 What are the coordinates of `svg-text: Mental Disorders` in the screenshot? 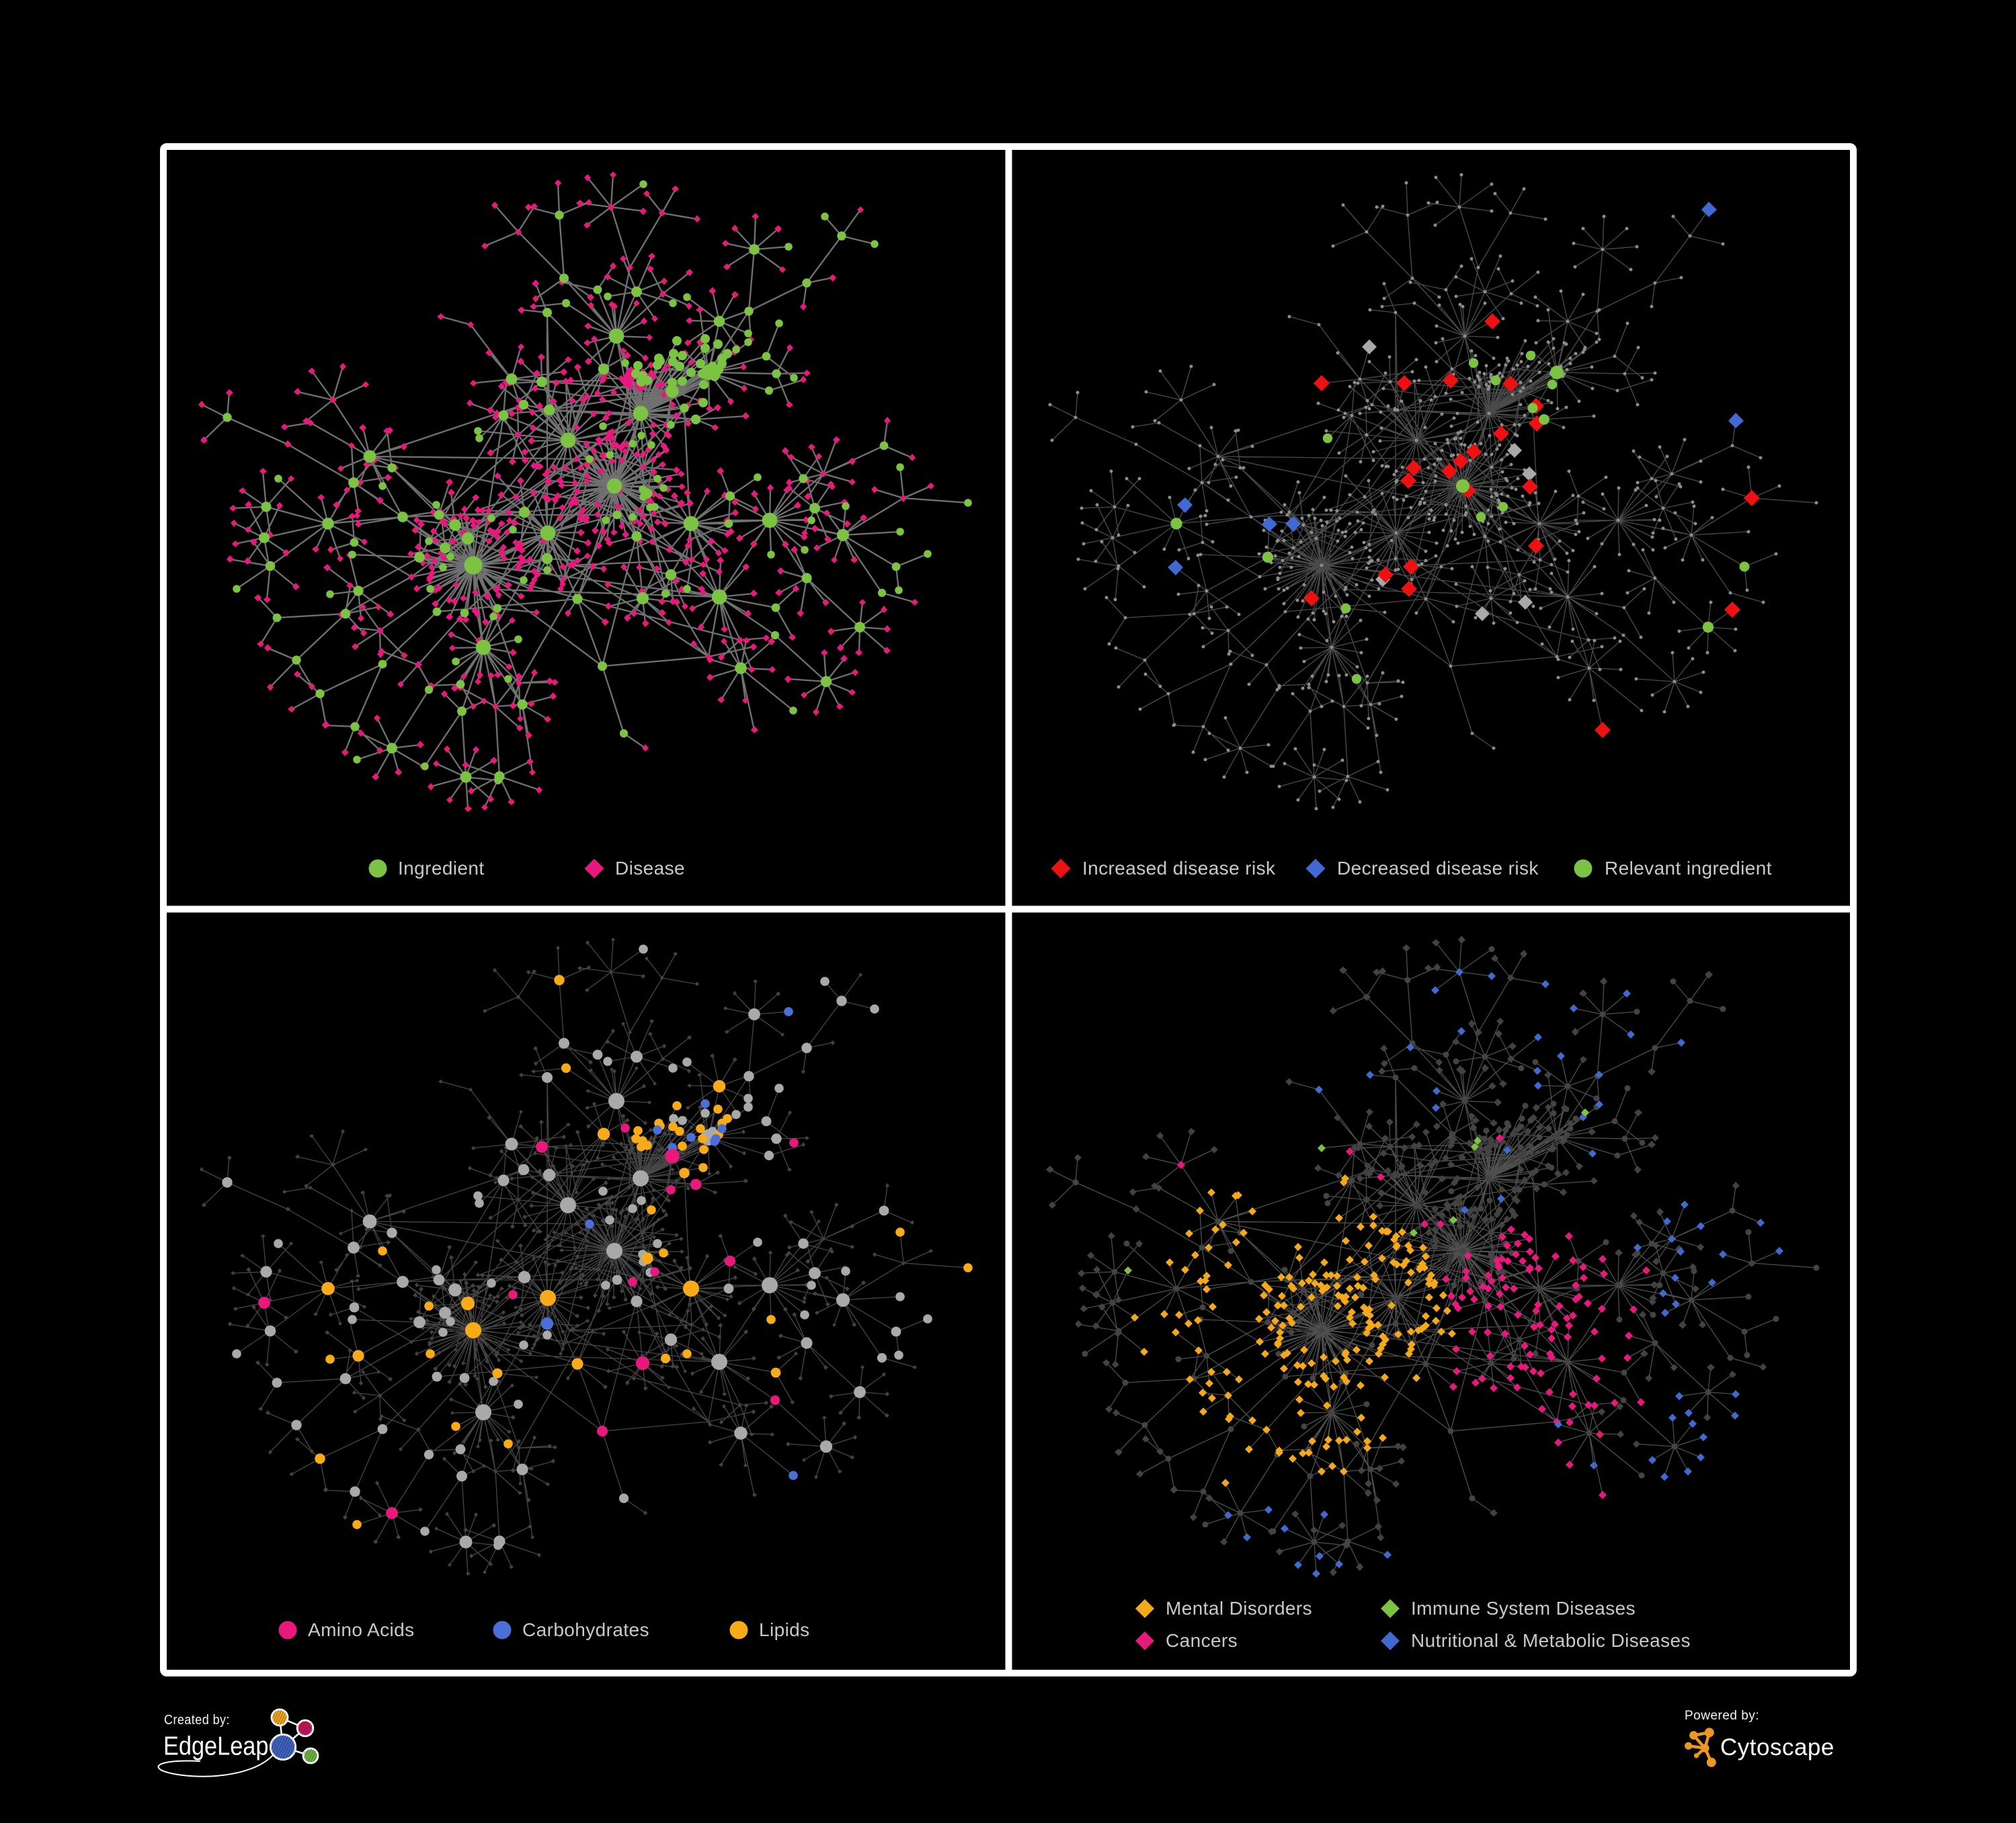 It's located at (1239, 1609).